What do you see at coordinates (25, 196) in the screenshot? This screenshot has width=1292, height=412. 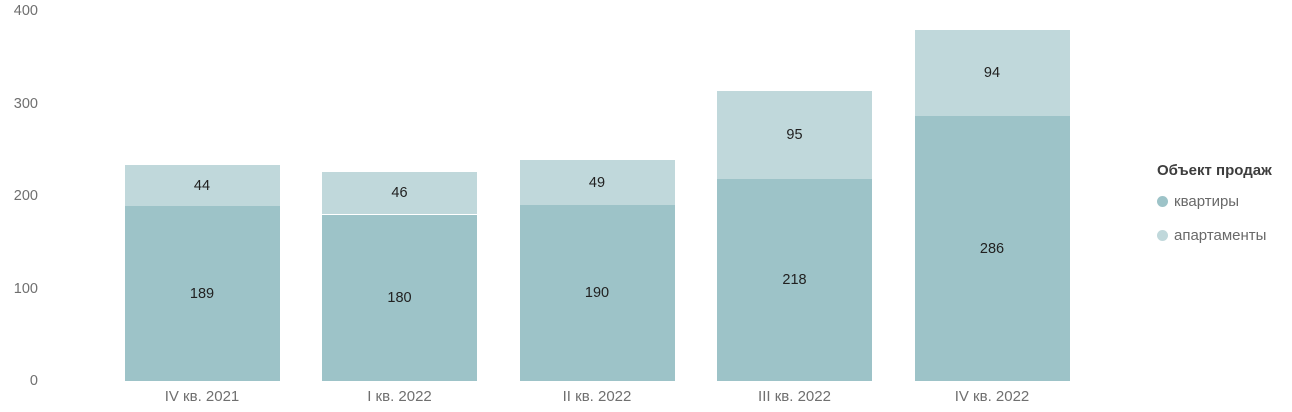 I see `y-axis-tick-label: 200` at bounding box center [25, 196].